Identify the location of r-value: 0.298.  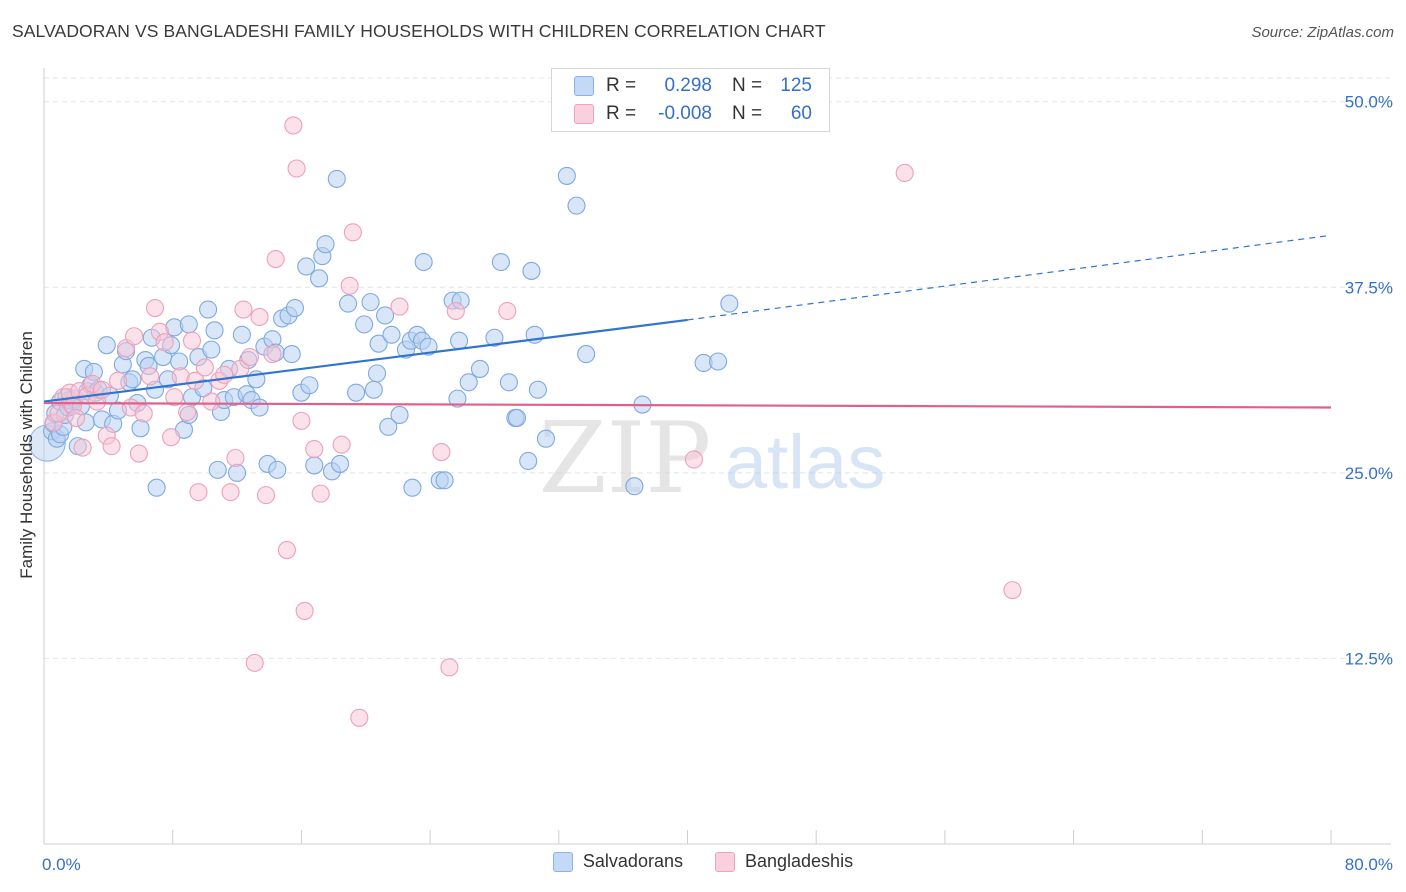
(688, 85).